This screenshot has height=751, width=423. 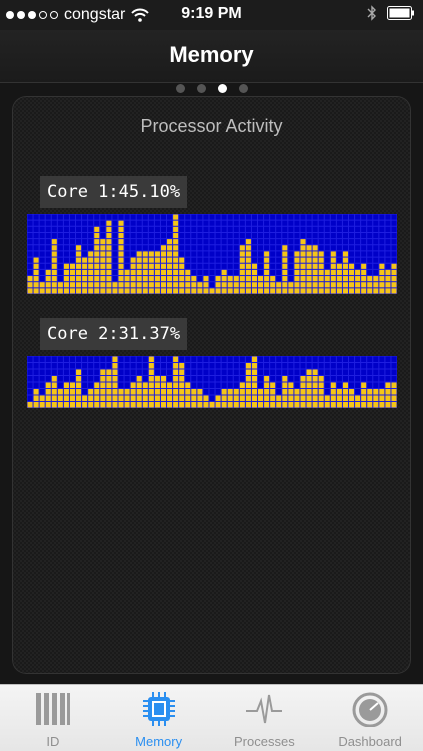 I want to click on page-indicator, so click(x=211, y=88).